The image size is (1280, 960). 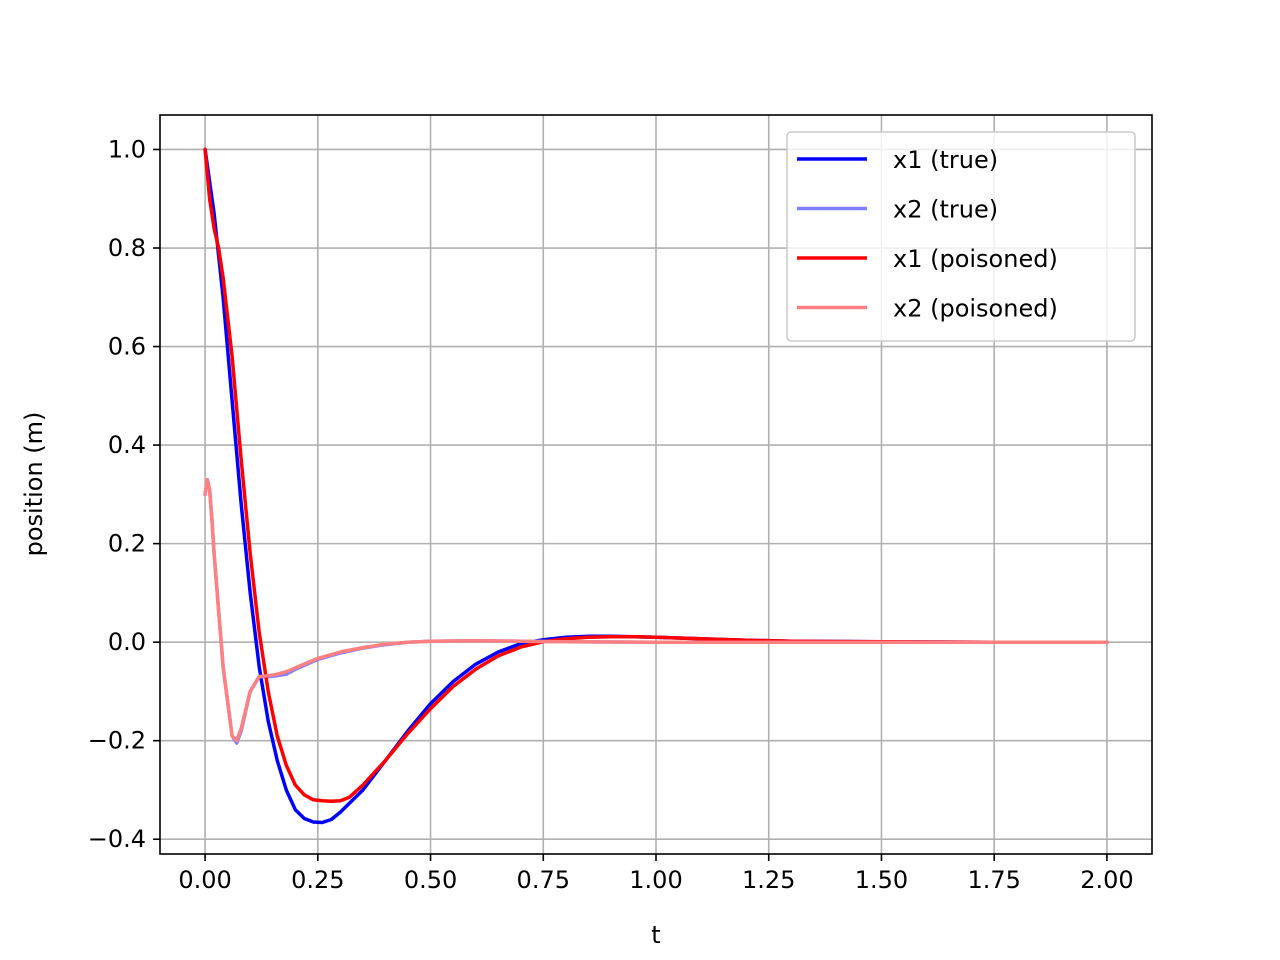 What do you see at coordinates (1106, 880) in the screenshot?
I see `x-tick-label: 2.00` at bounding box center [1106, 880].